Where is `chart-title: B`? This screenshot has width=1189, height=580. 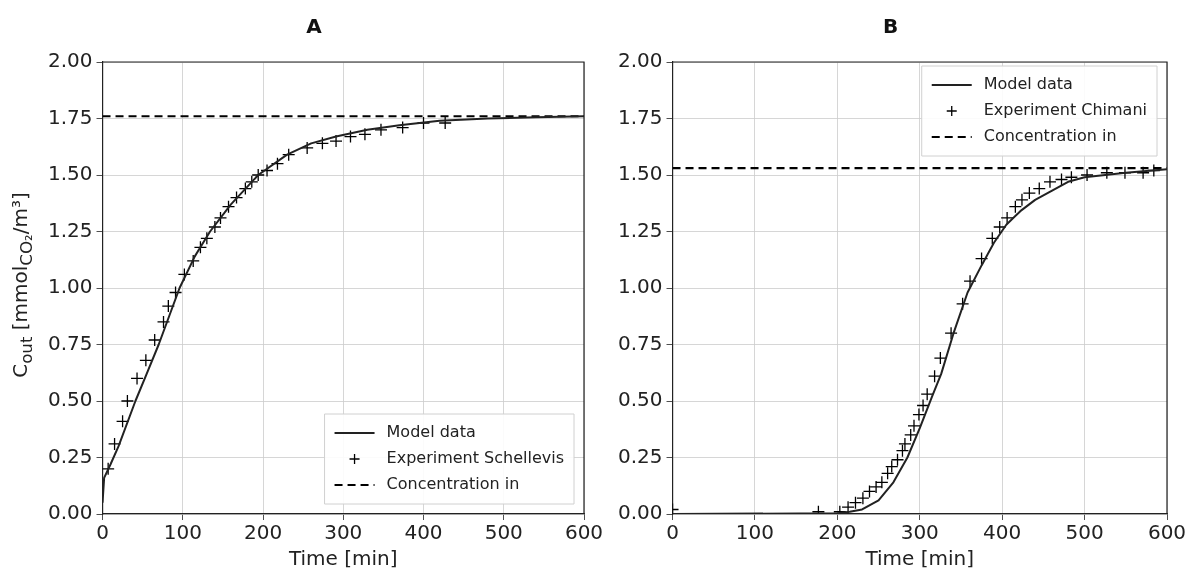
chart-title: B is located at coordinates (890, 26).